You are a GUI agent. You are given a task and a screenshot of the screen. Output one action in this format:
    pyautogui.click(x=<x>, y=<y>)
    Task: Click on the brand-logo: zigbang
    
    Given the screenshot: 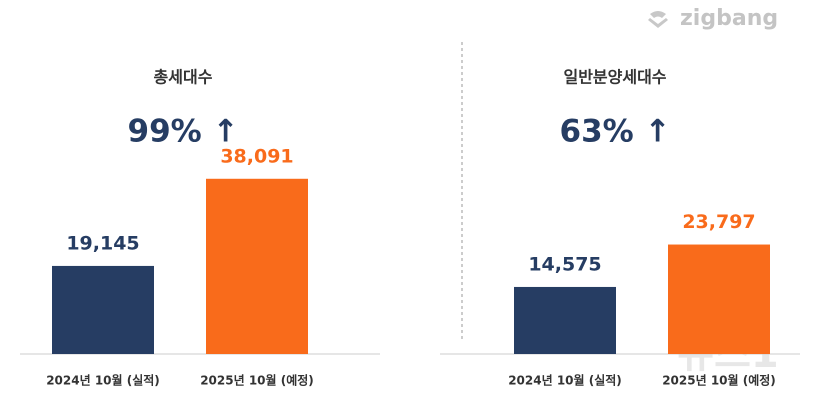 What is the action you would take?
    pyautogui.click(x=713, y=18)
    